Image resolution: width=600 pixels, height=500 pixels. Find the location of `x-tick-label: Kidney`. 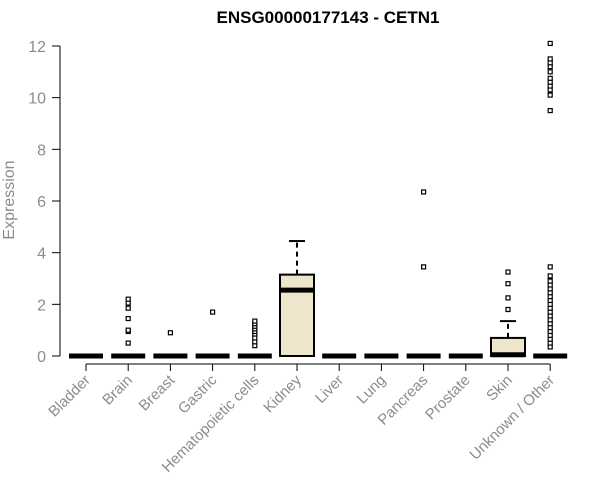

x-tick-label: Kidney is located at coordinates (282, 393).